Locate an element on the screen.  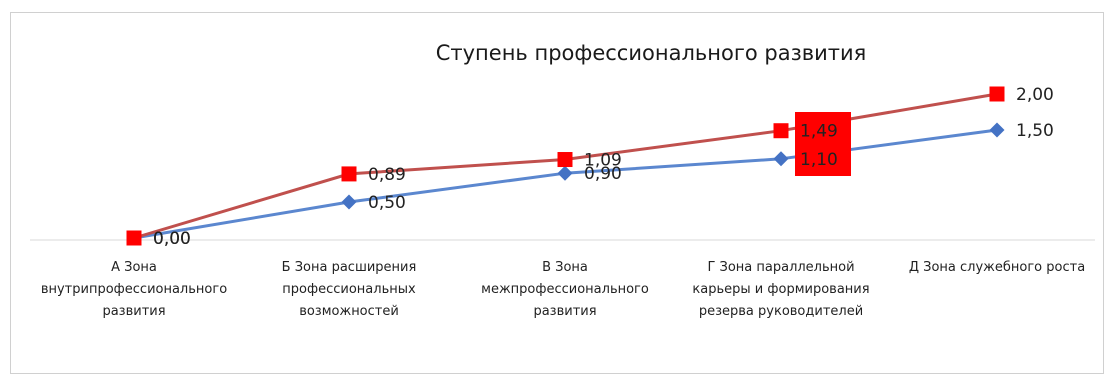
x-tick-label-line: В Зона is located at coordinates (565, 267).